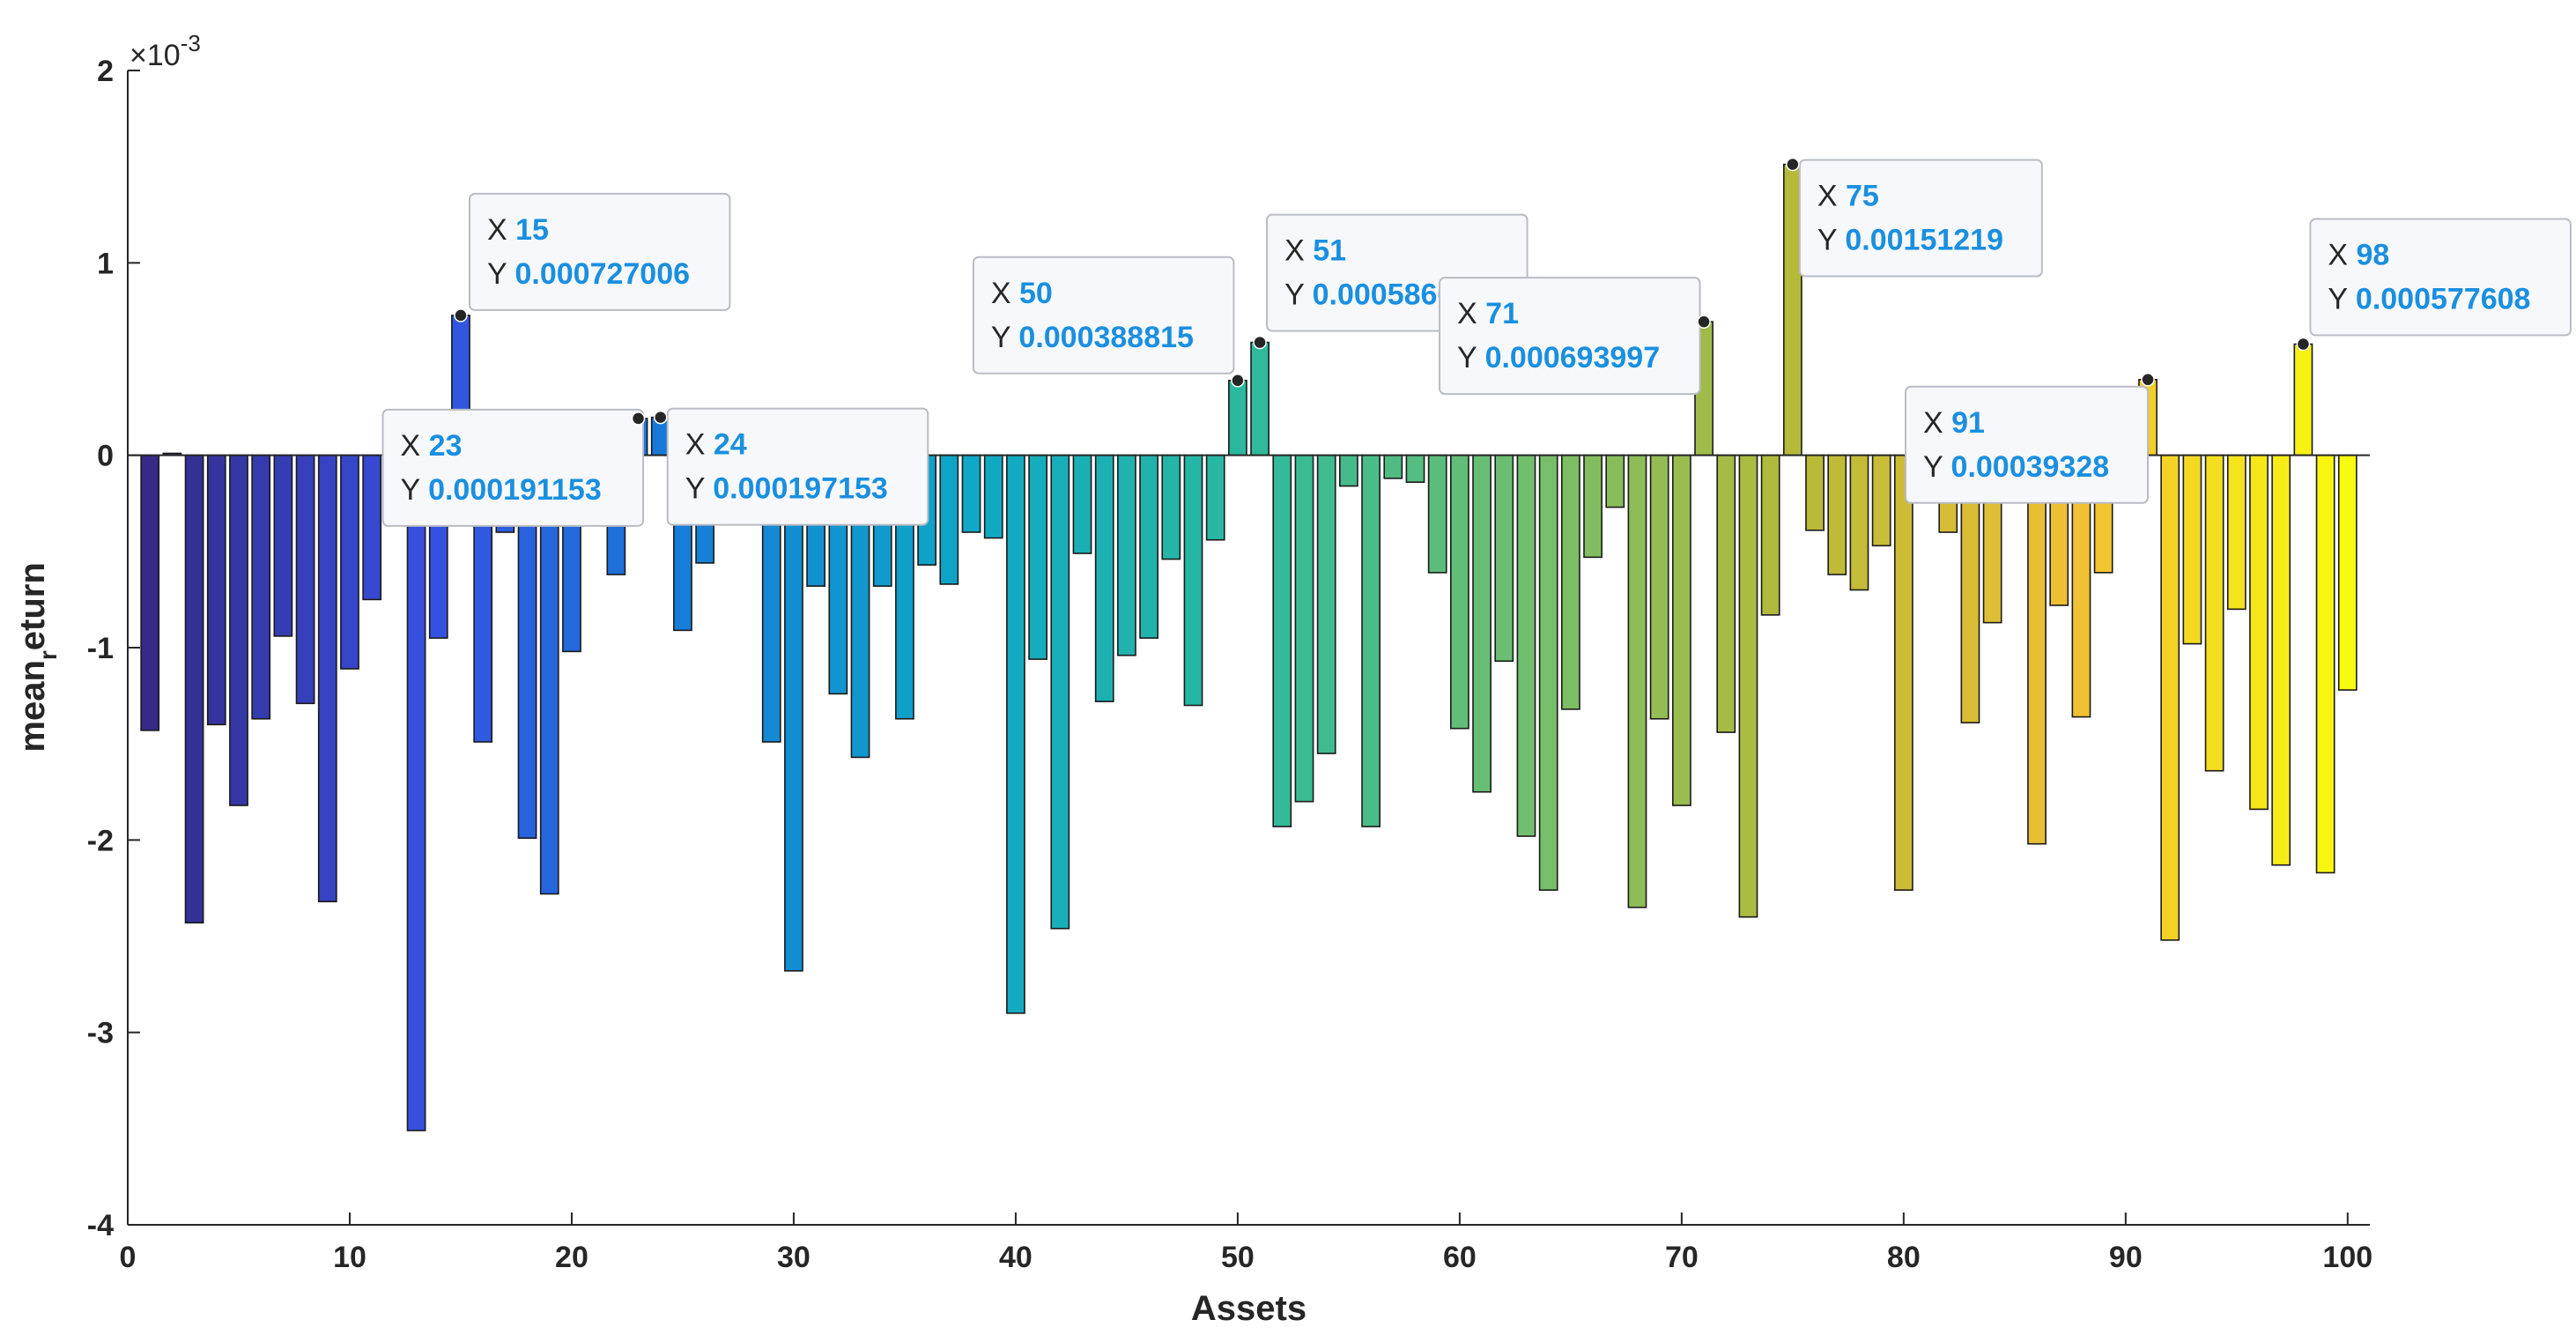 This screenshot has height=1342, width=2576. I want to click on datatip-23: X 23 Y 0.000191153, so click(514, 468).